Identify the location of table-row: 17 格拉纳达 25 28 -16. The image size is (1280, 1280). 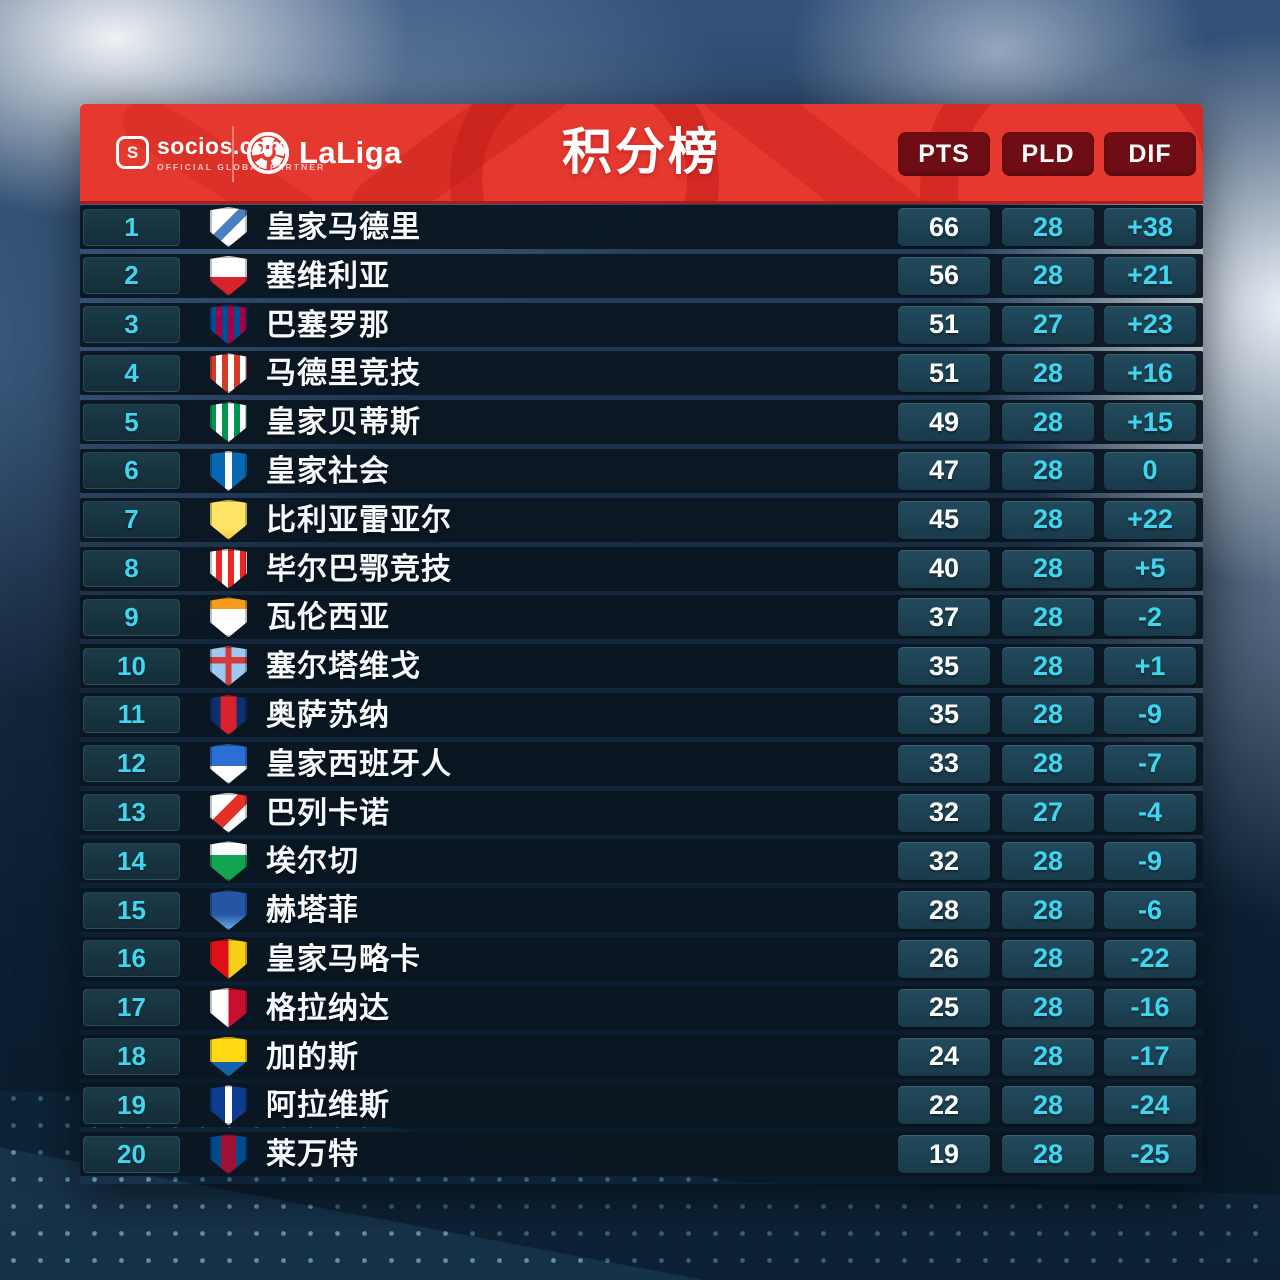
(641, 1007).